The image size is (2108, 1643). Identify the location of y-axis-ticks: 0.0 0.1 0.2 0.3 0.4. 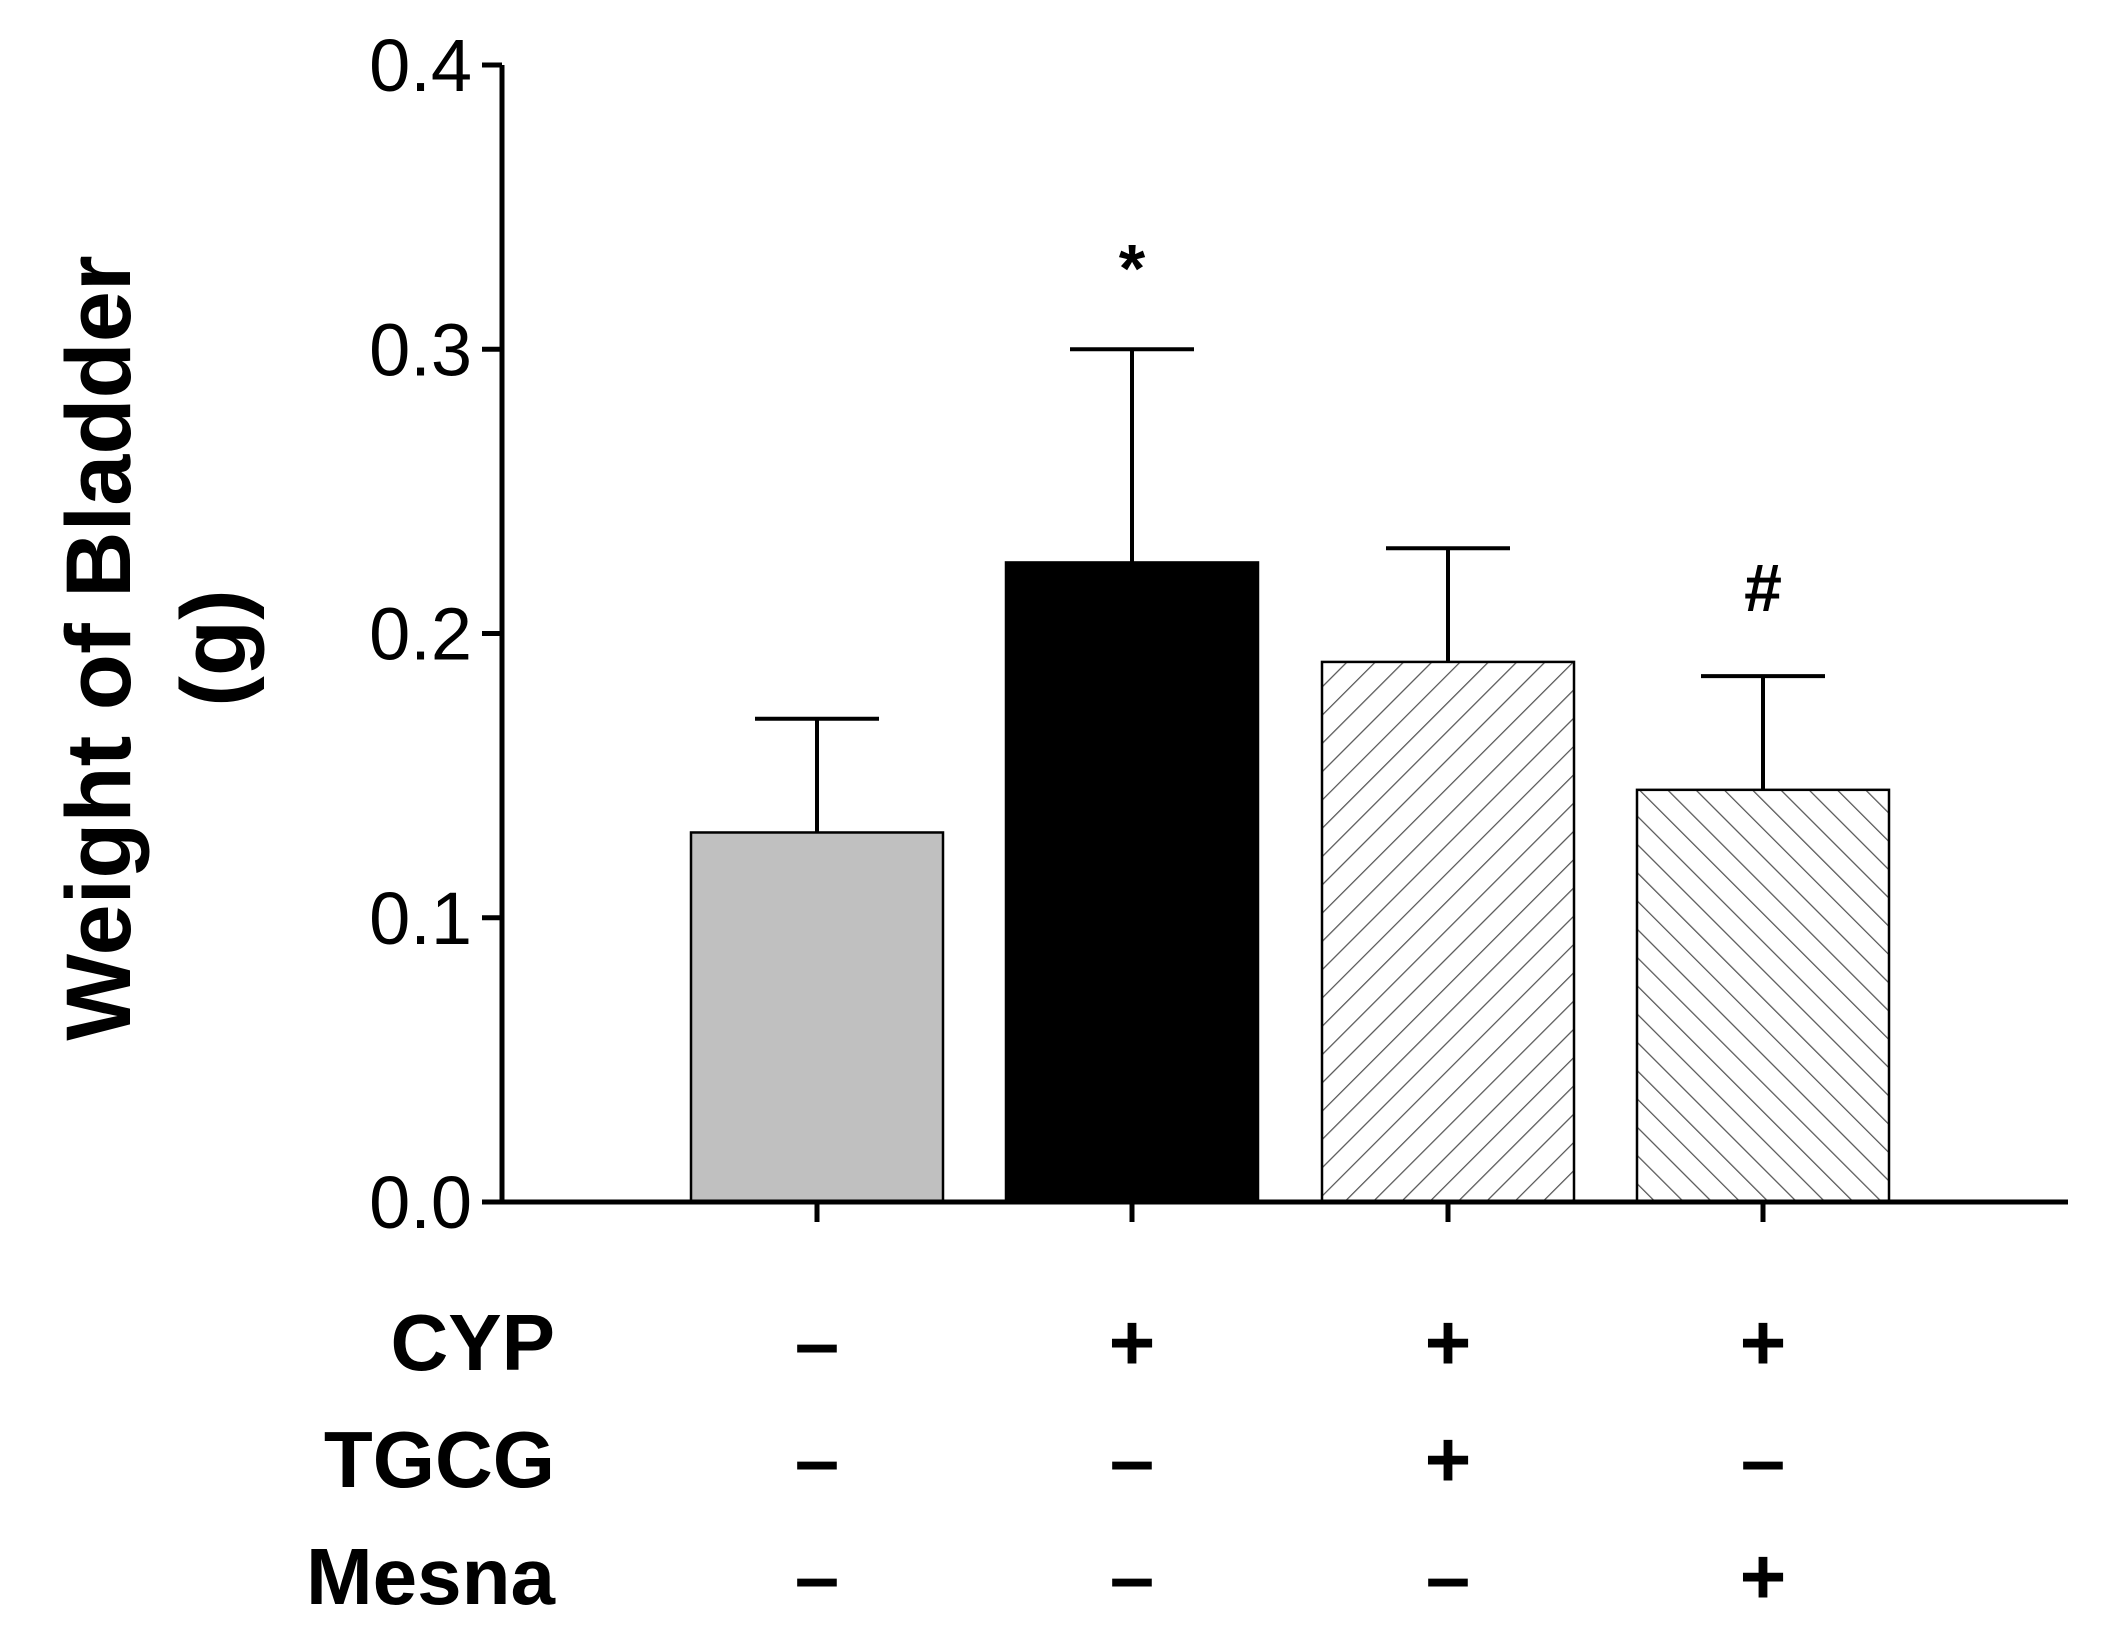
(435, 634).